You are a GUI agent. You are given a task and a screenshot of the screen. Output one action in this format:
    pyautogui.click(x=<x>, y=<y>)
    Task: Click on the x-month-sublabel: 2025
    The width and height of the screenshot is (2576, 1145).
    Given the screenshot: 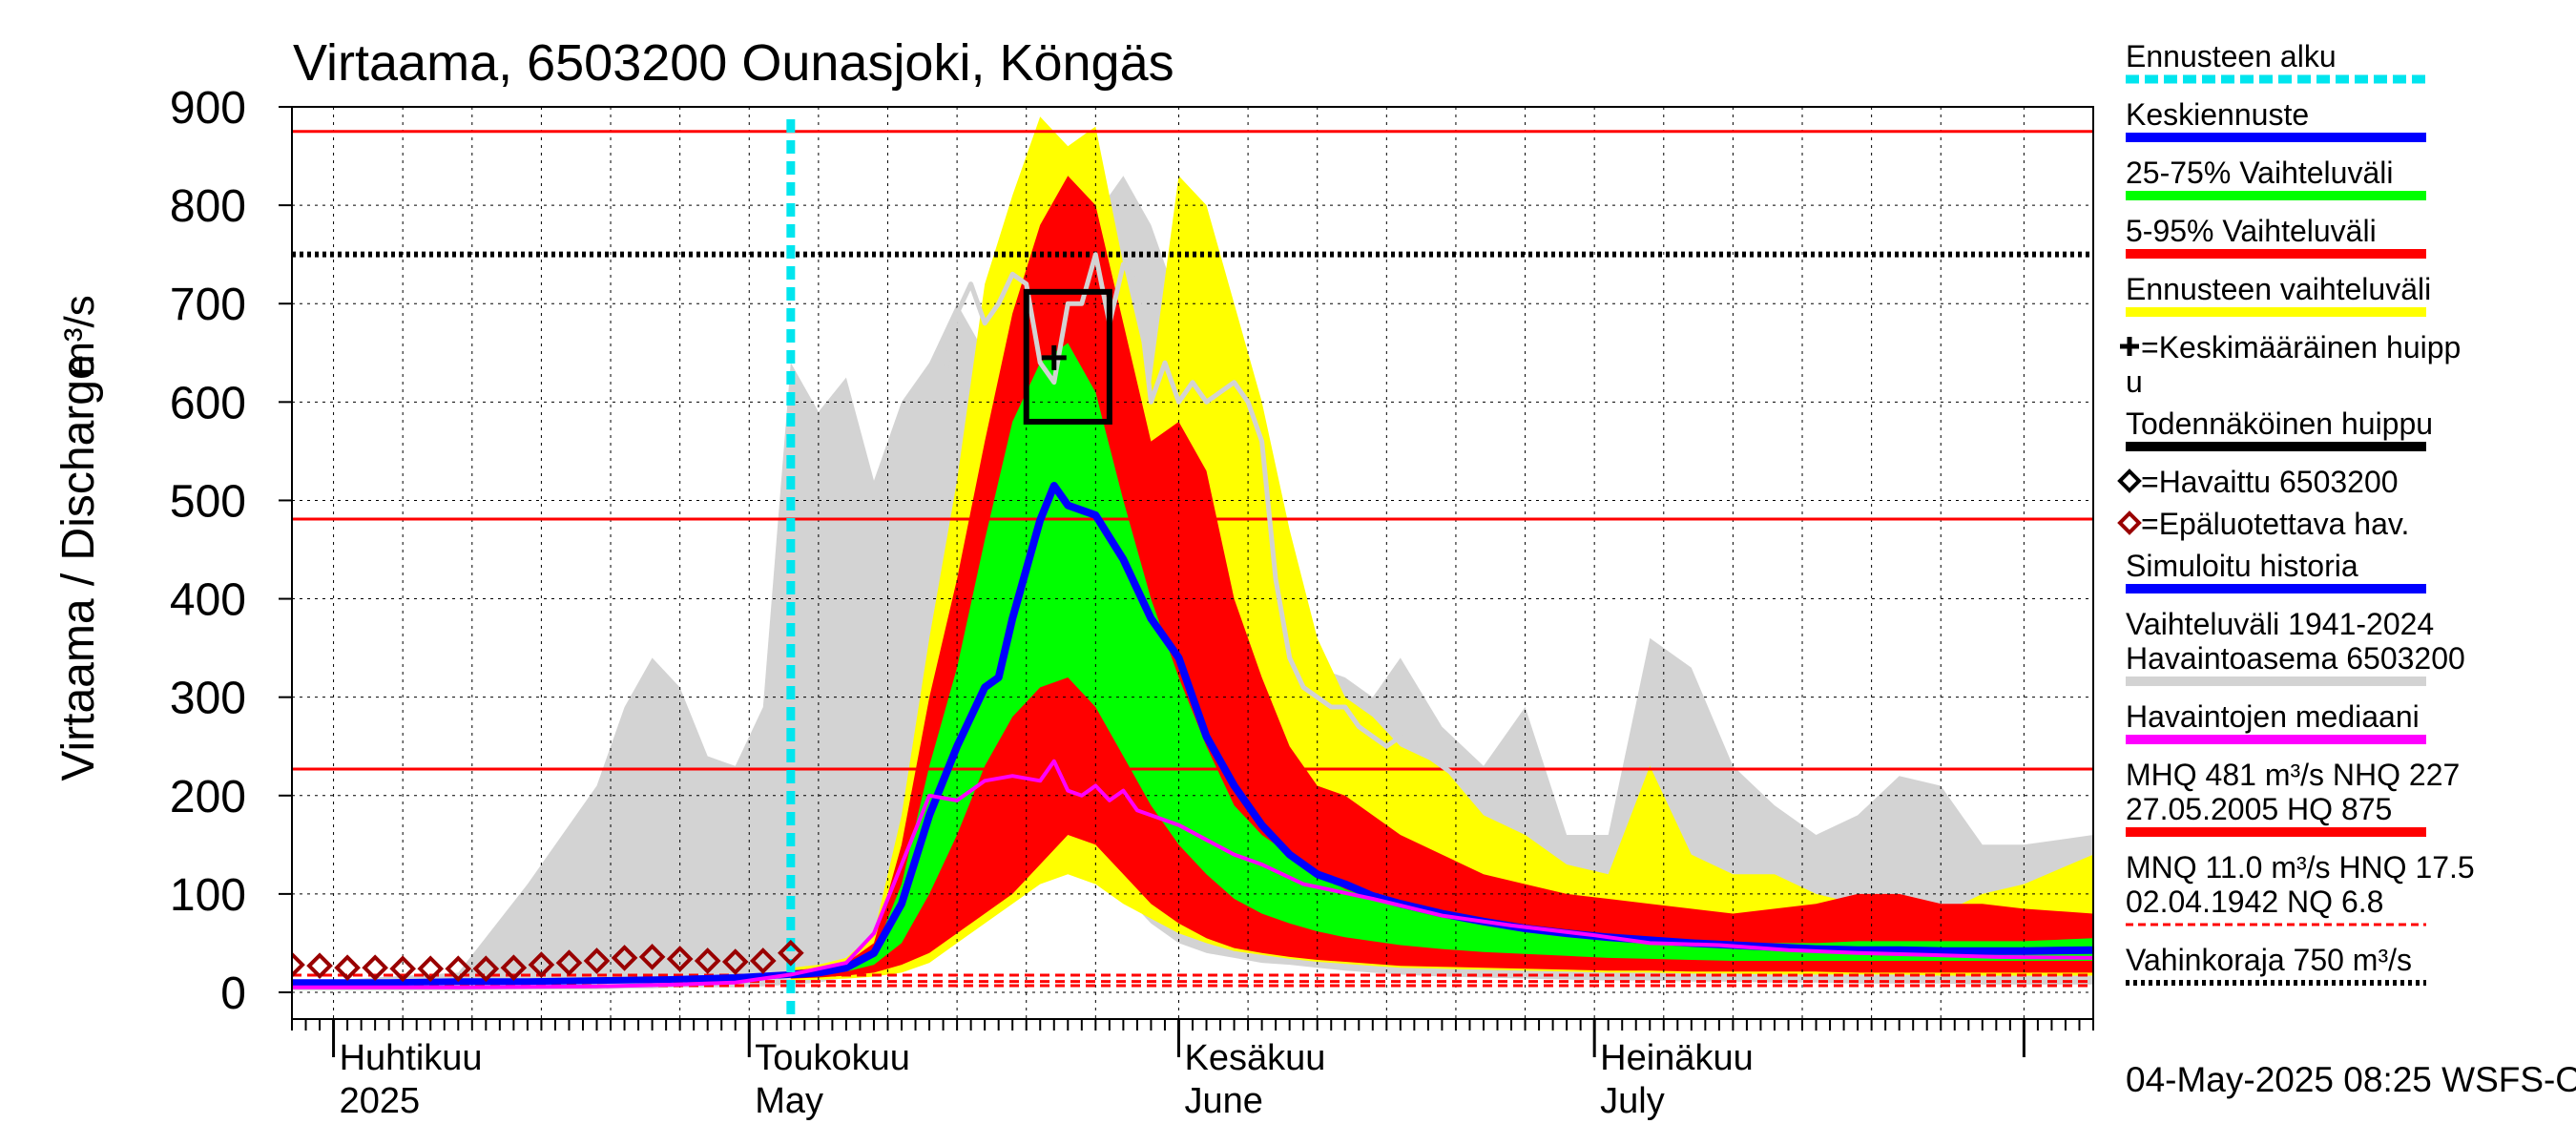 What is the action you would take?
    pyautogui.click(x=380, y=1101)
    